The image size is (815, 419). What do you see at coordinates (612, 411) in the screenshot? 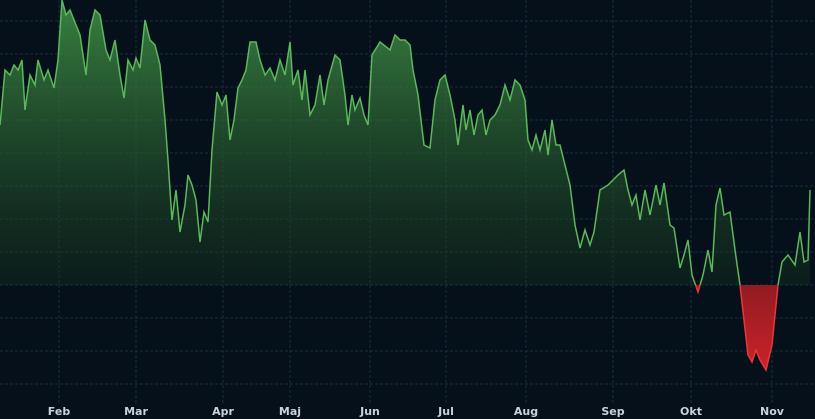
I see `x-tick-label: Sep` at bounding box center [612, 411].